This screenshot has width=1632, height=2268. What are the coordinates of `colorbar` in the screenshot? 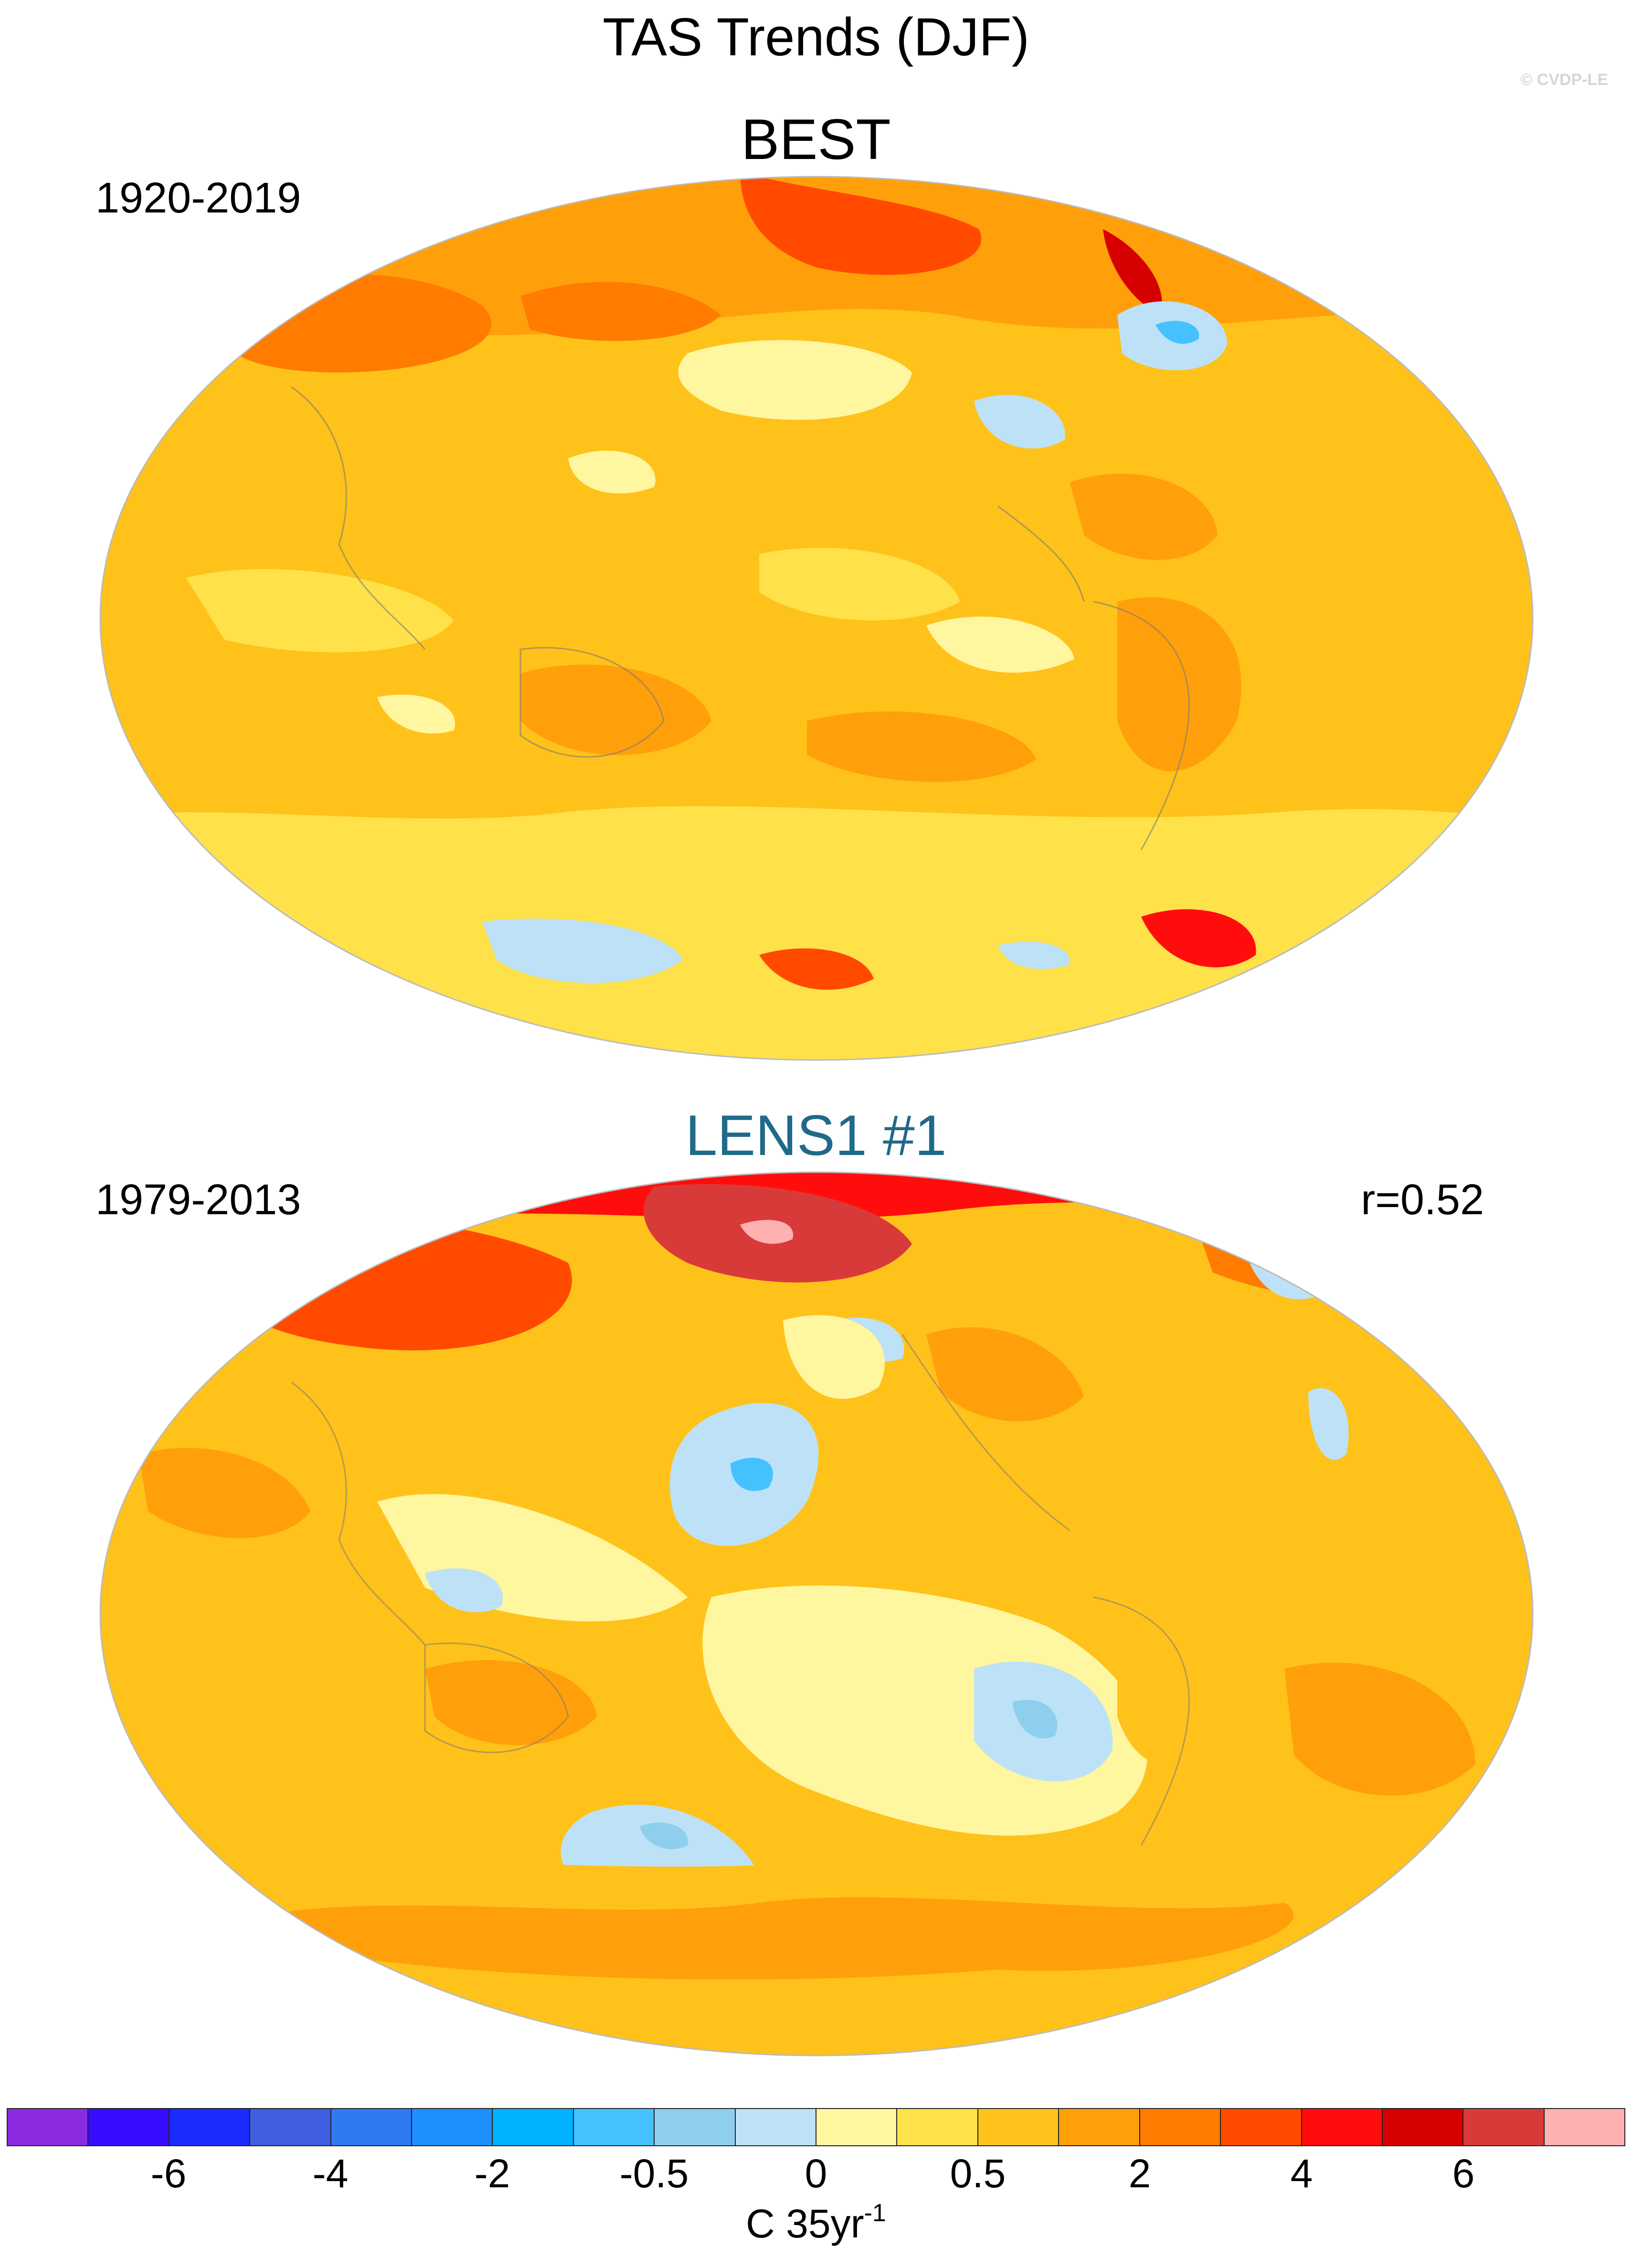 It's located at (816, 2127).